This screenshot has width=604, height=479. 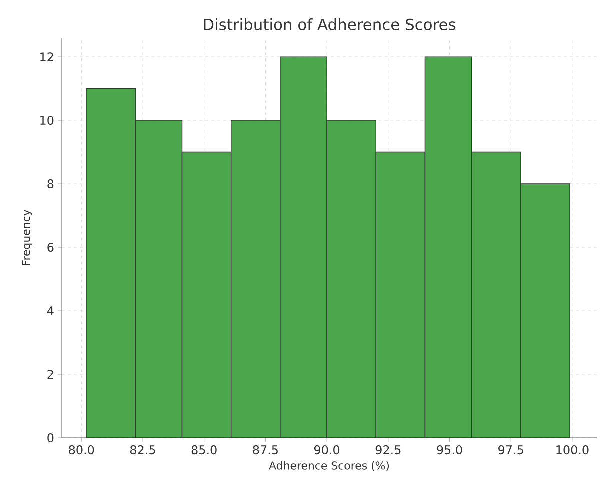 I want to click on y-tick-label: 12, so click(x=47, y=57).